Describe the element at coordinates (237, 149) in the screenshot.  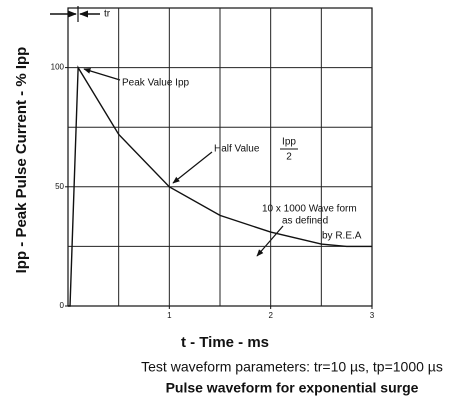
I see `annotation: Half Value` at that location.